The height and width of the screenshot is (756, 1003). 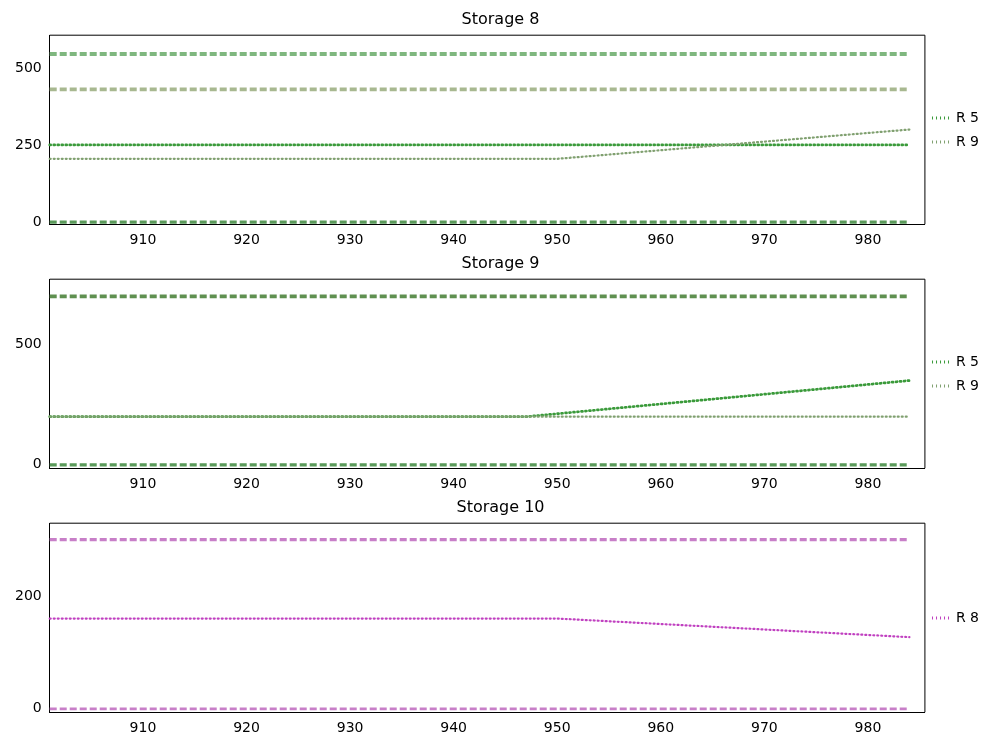 I want to click on legend-label: R 8, so click(x=967, y=616).